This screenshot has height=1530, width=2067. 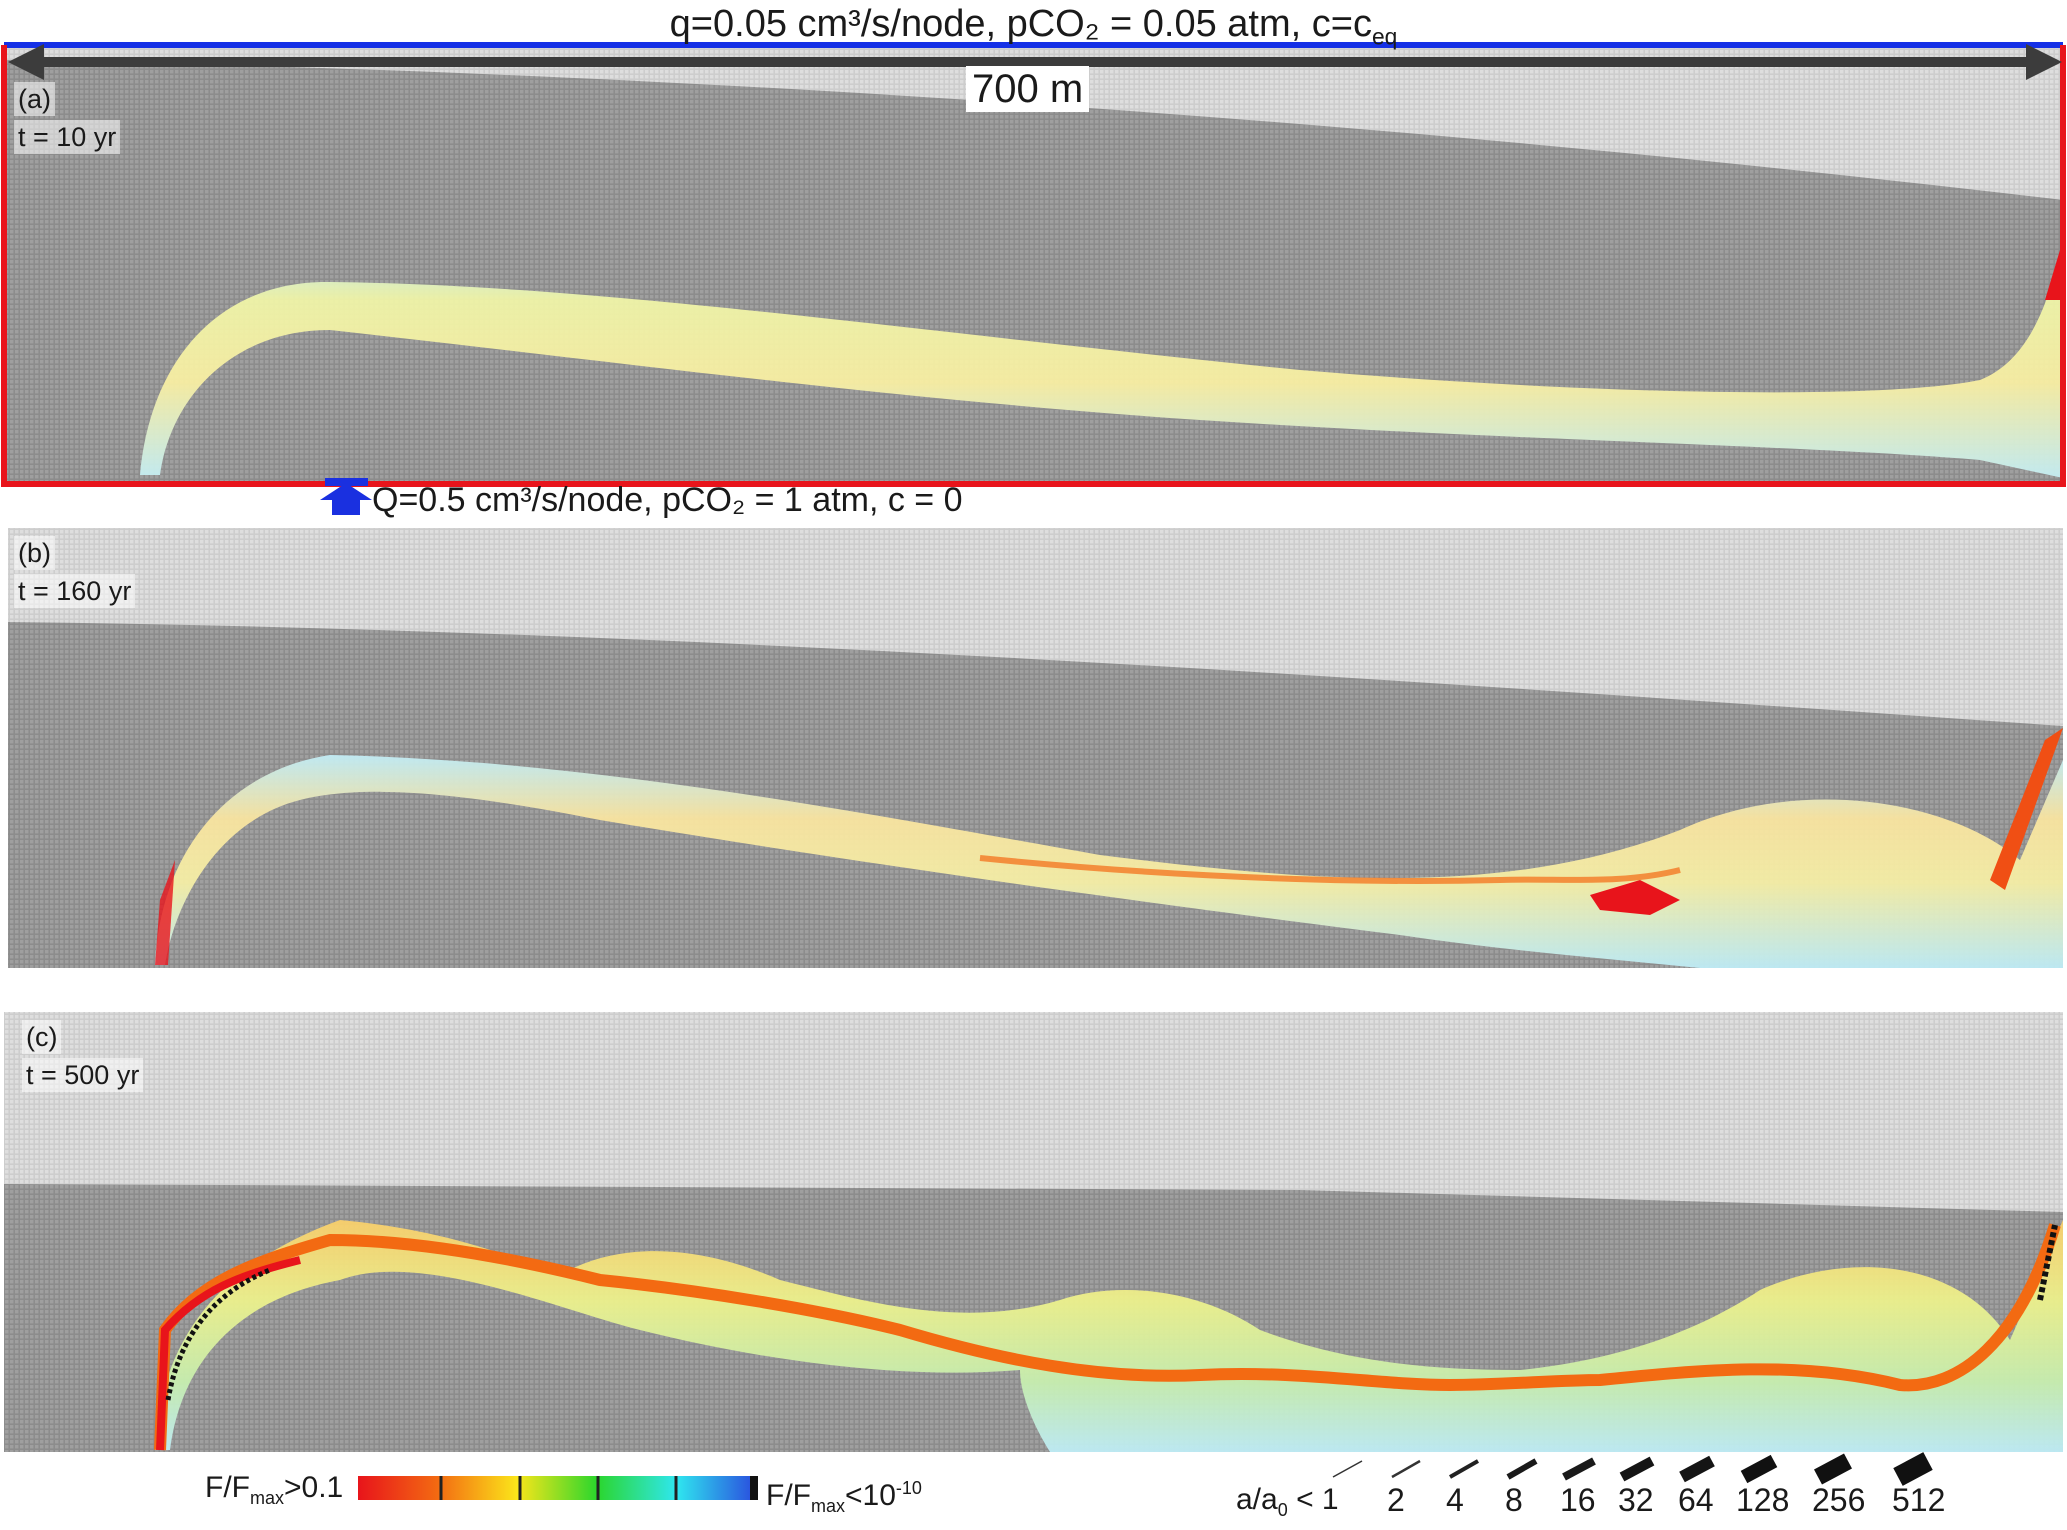 I want to click on panel-c-outlet-wide, so click(x=2047, y=1262).